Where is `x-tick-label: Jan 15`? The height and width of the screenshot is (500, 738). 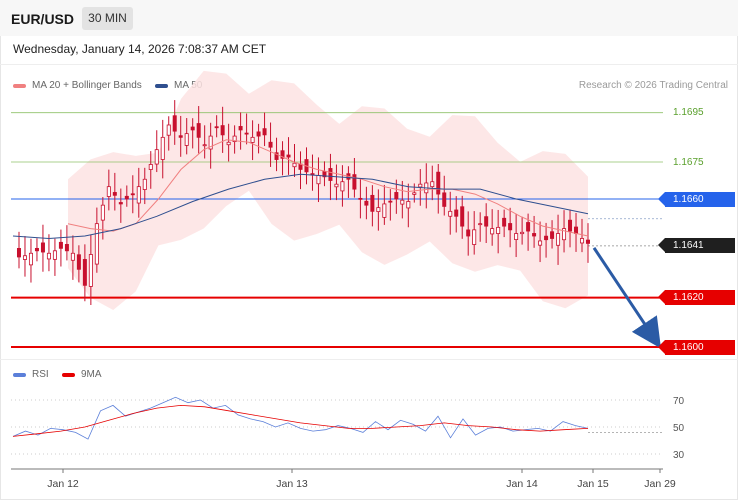
x-tick-label: Jan 15 is located at coordinates (593, 484).